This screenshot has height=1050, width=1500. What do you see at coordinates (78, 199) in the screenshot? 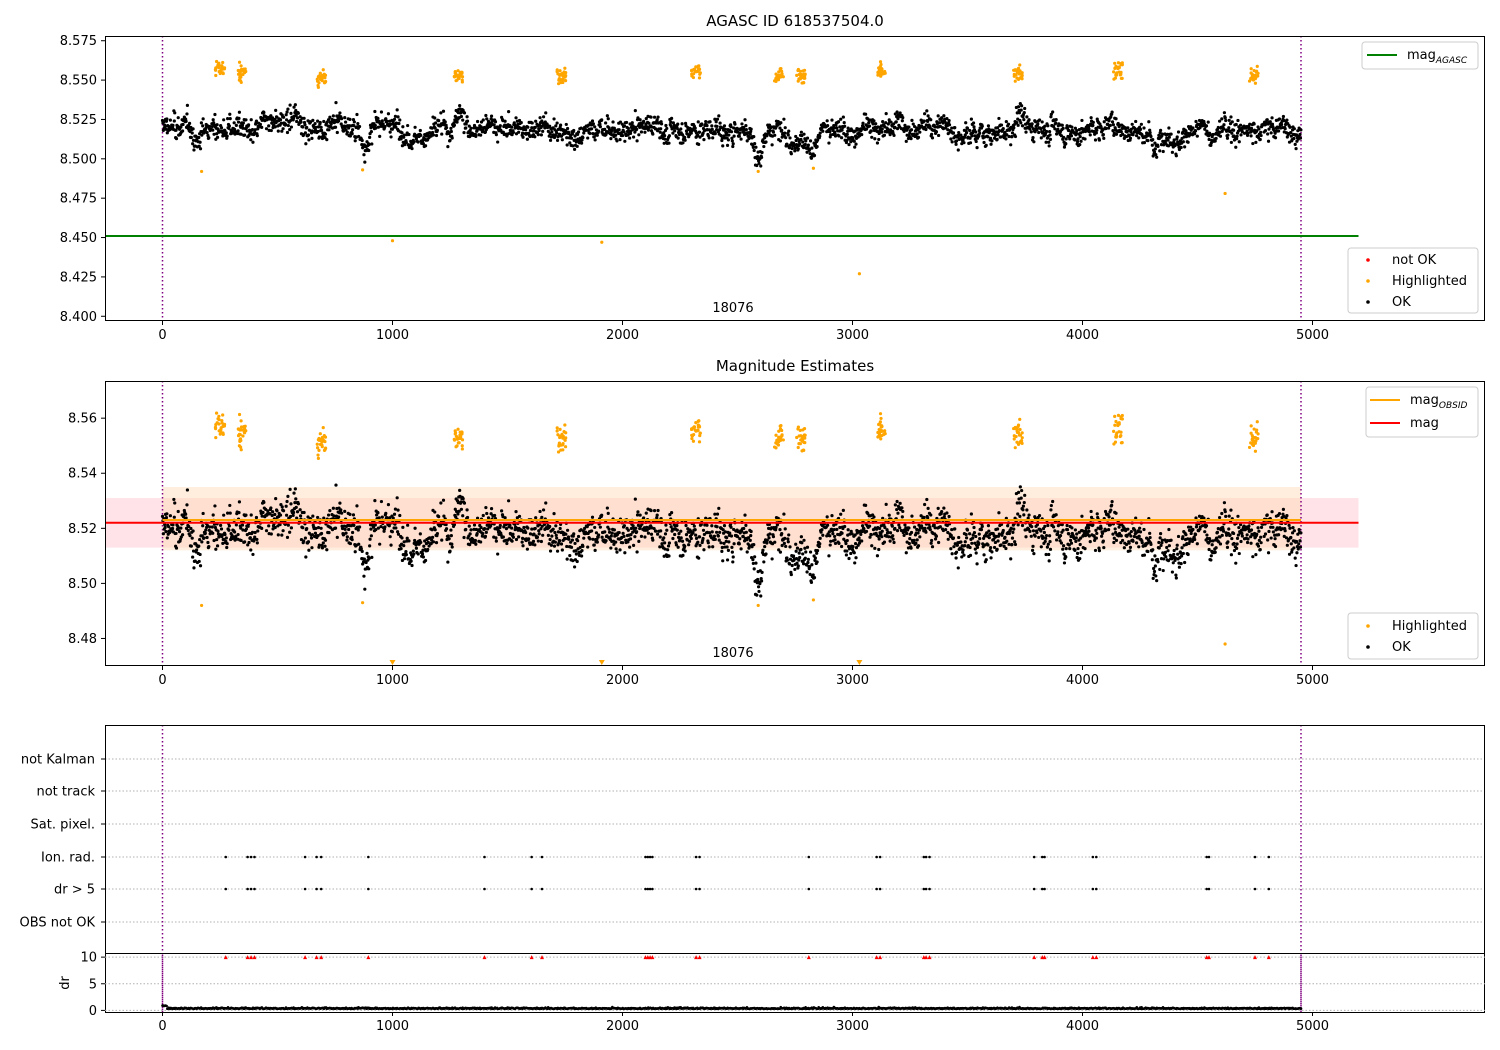
I see `agasc-ytick-label-3: 8.475` at bounding box center [78, 199].